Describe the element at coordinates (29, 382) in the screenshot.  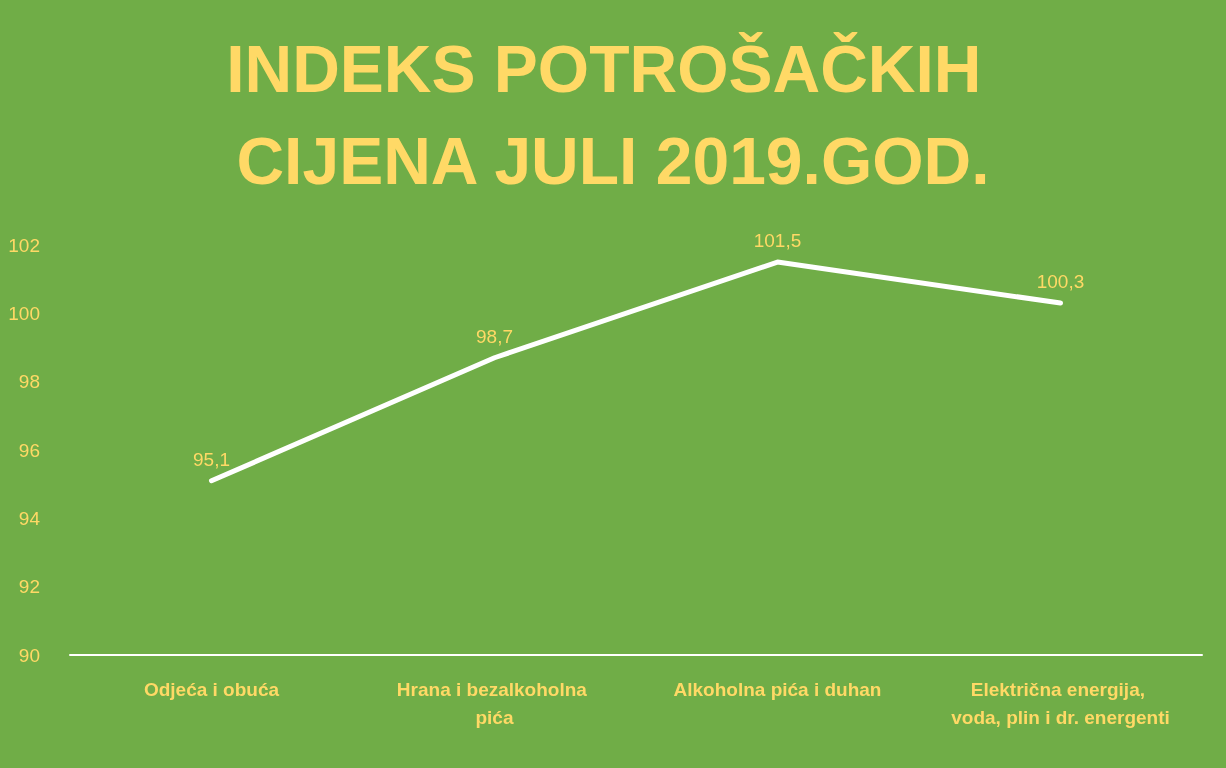
I see `y-tick-label: 98` at that location.